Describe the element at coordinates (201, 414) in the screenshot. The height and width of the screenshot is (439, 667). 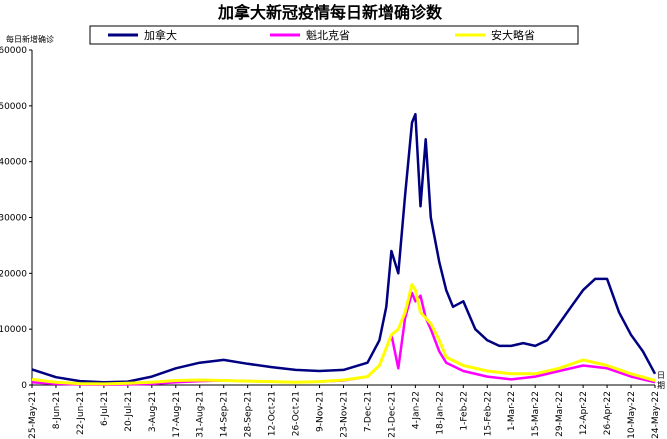
I see `x-tick-label: 31-Aug-21` at that location.